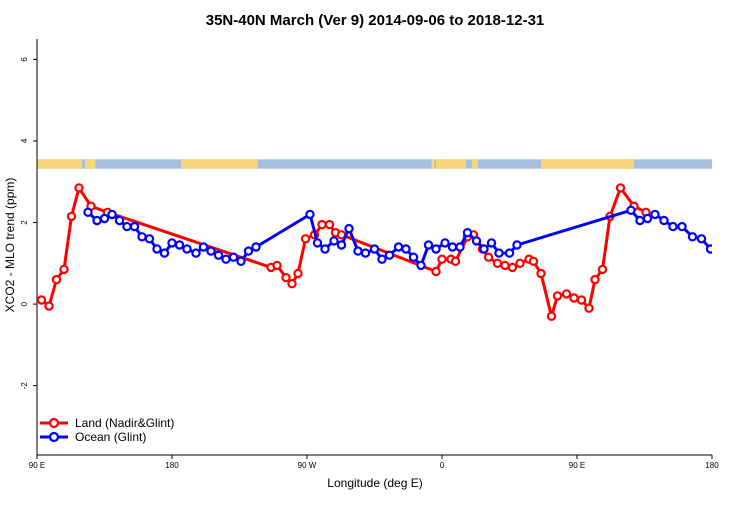 The width and height of the screenshot is (750, 505). Describe the element at coordinates (24, 140) in the screenshot. I see `y-tick-label-3: 4` at that location.